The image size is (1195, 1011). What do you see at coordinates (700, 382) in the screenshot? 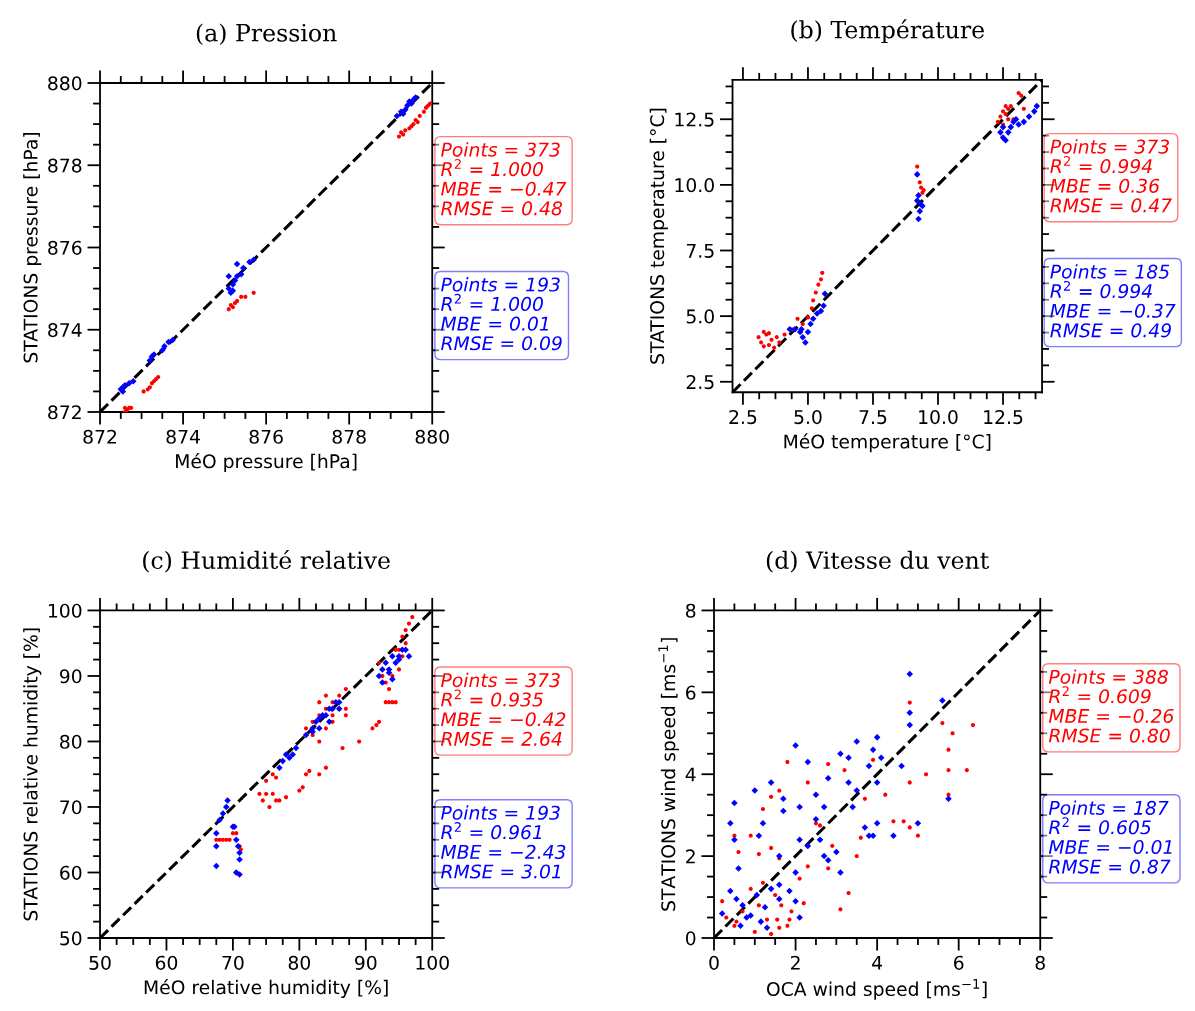
I see `y-tick-label: 2.5` at bounding box center [700, 382].